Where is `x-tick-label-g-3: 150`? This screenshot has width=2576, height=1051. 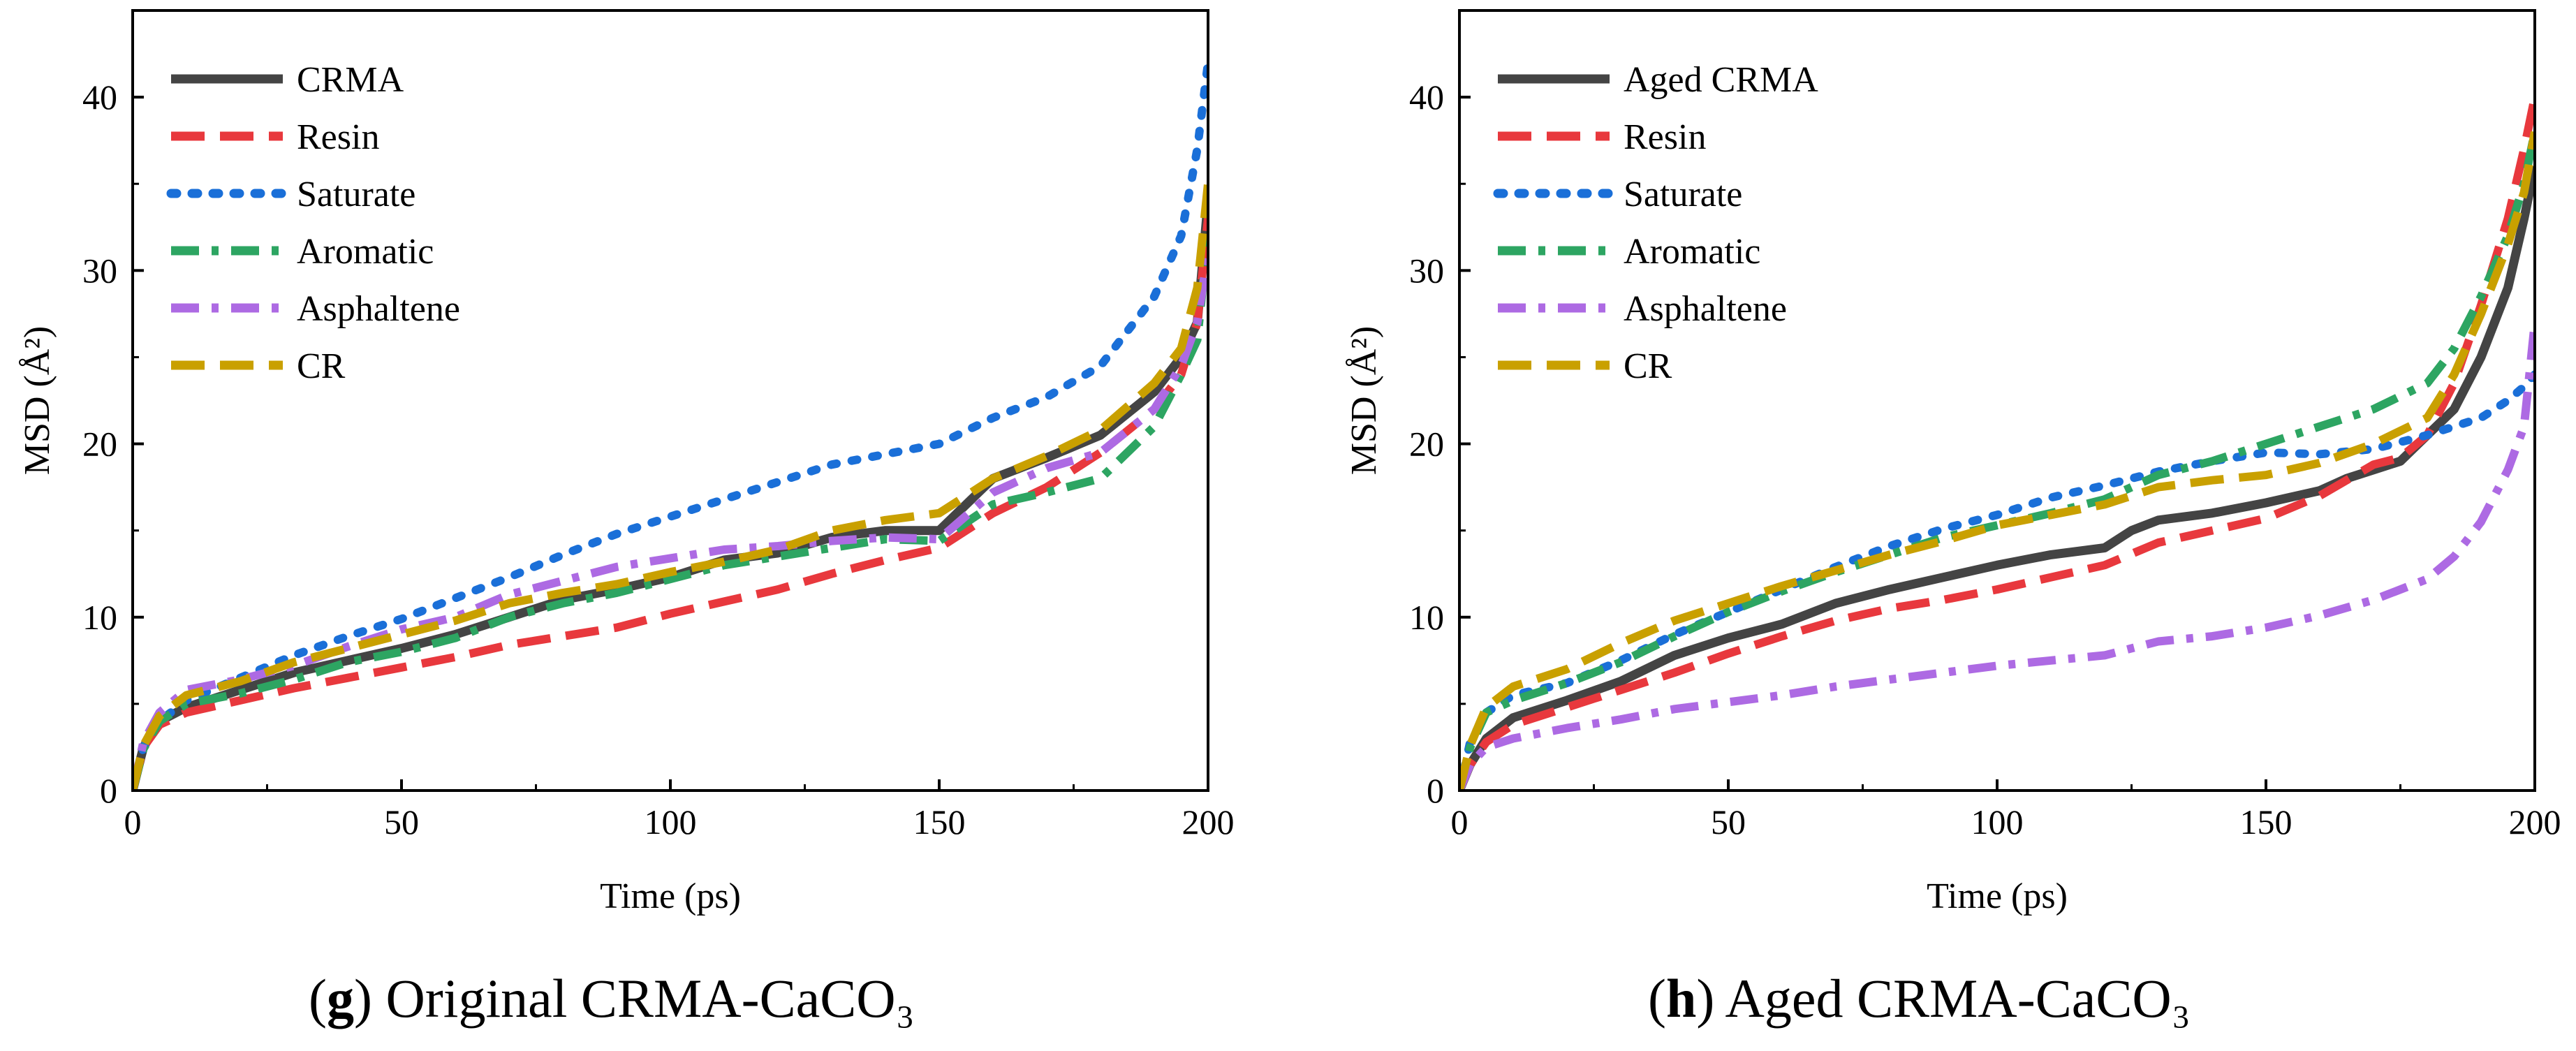
x-tick-label-g-3: 150 is located at coordinates (939, 821).